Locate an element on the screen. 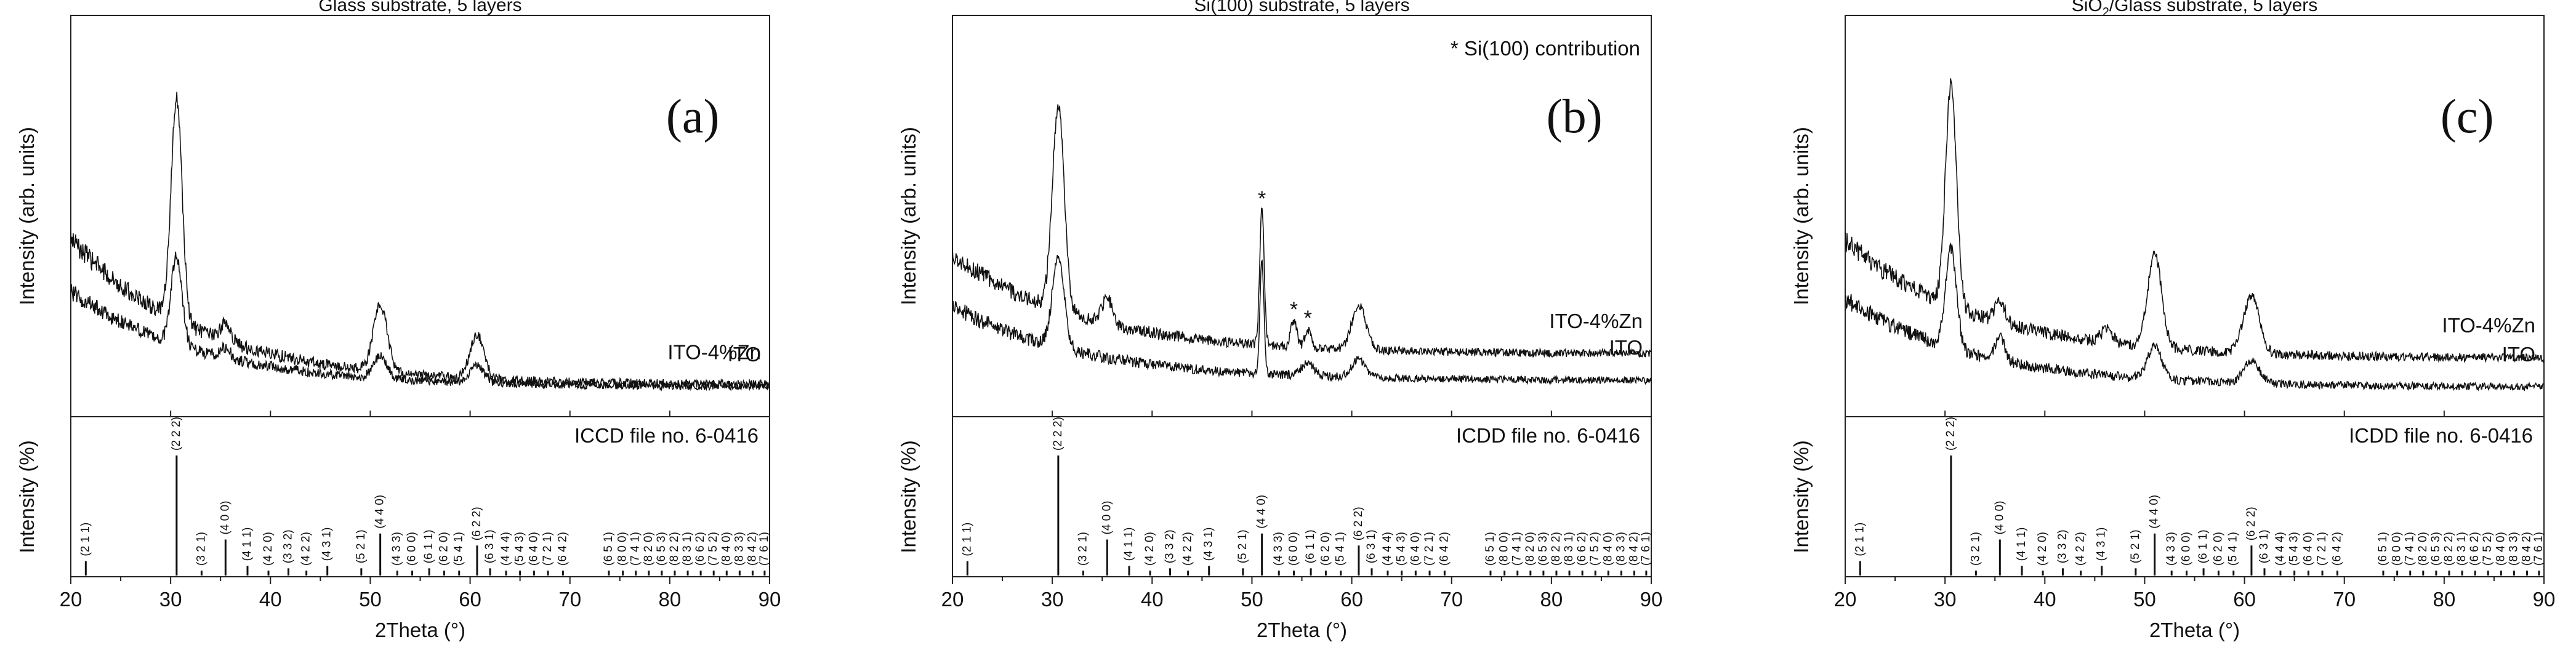  reference-hkl-label: (6 2 0) is located at coordinates (2218, 549).